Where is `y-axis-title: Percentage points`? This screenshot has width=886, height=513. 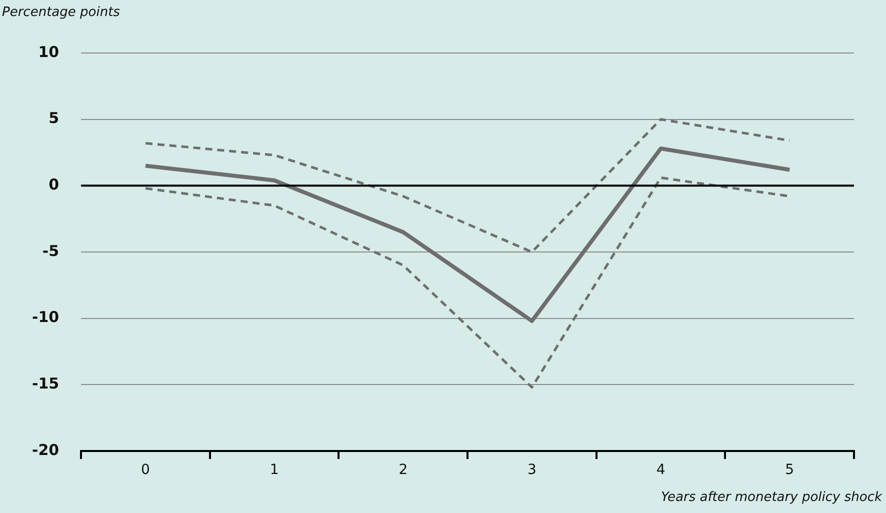 y-axis-title: Percentage points is located at coordinates (61, 12).